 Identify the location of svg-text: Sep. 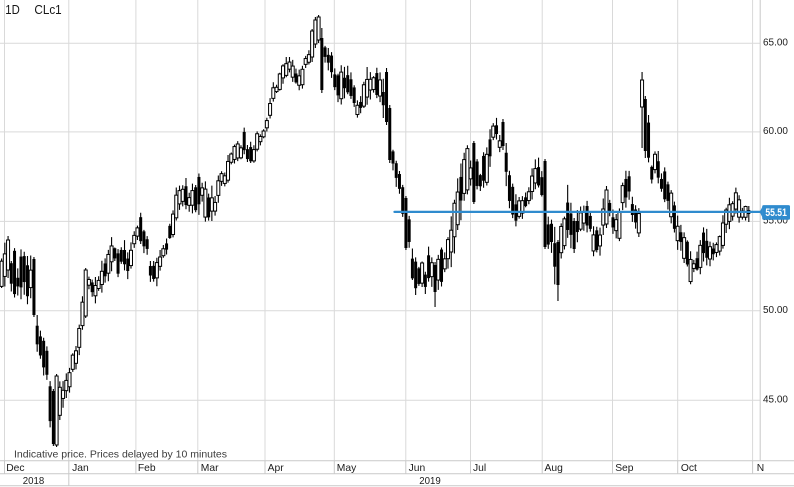
(624, 468).